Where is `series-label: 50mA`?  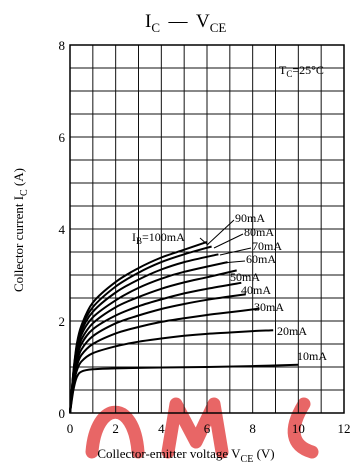
series-label: 50mA is located at coordinates (245, 277).